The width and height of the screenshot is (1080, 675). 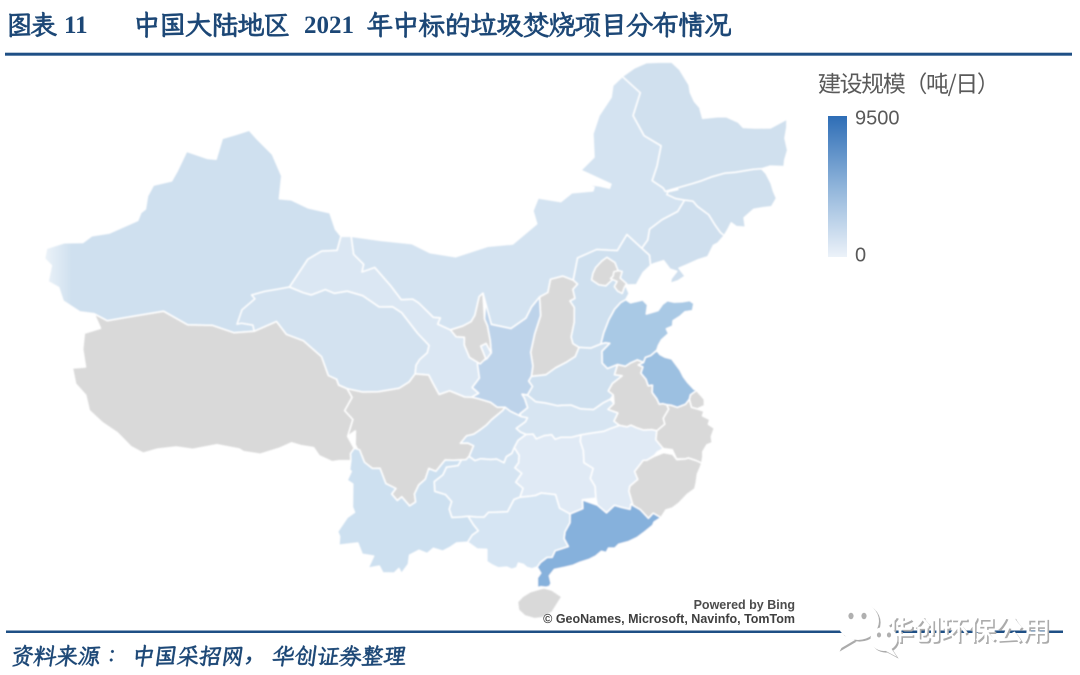 What do you see at coordinates (860, 256) in the screenshot?
I see `svg-text: 0` at bounding box center [860, 256].